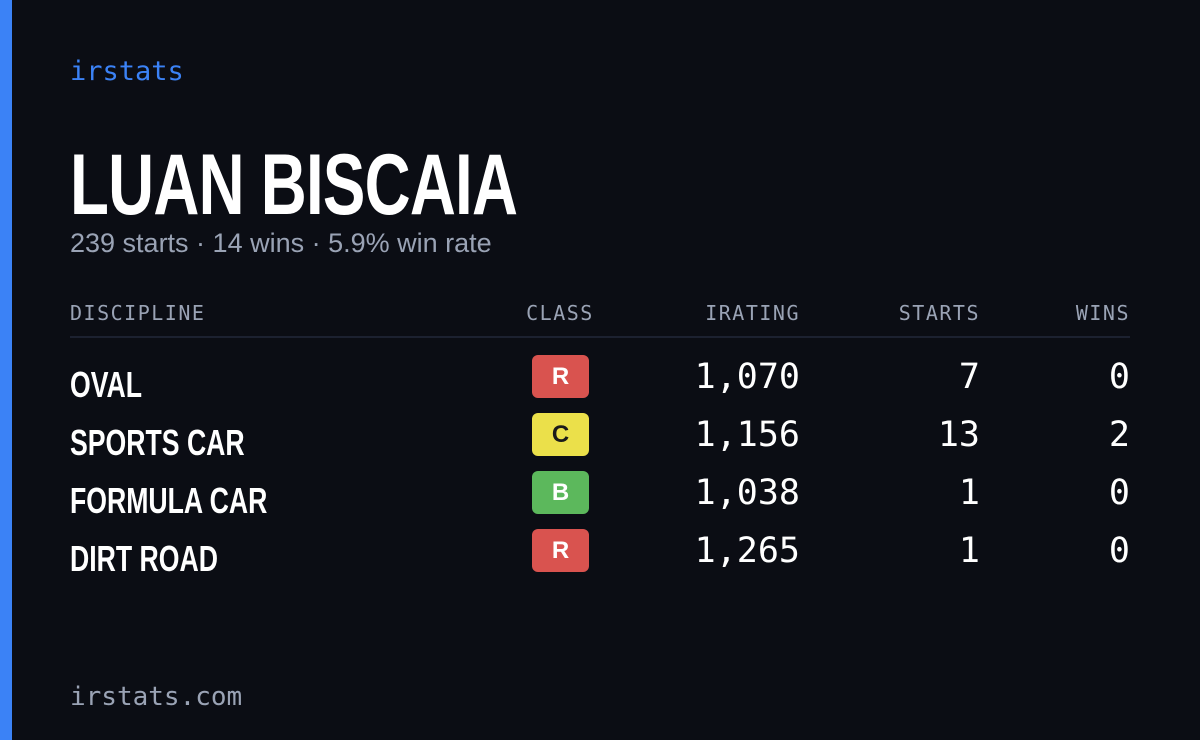 The height and width of the screenshot is (740, 1200). I want to click on class-badge: B, so click(560, 492).